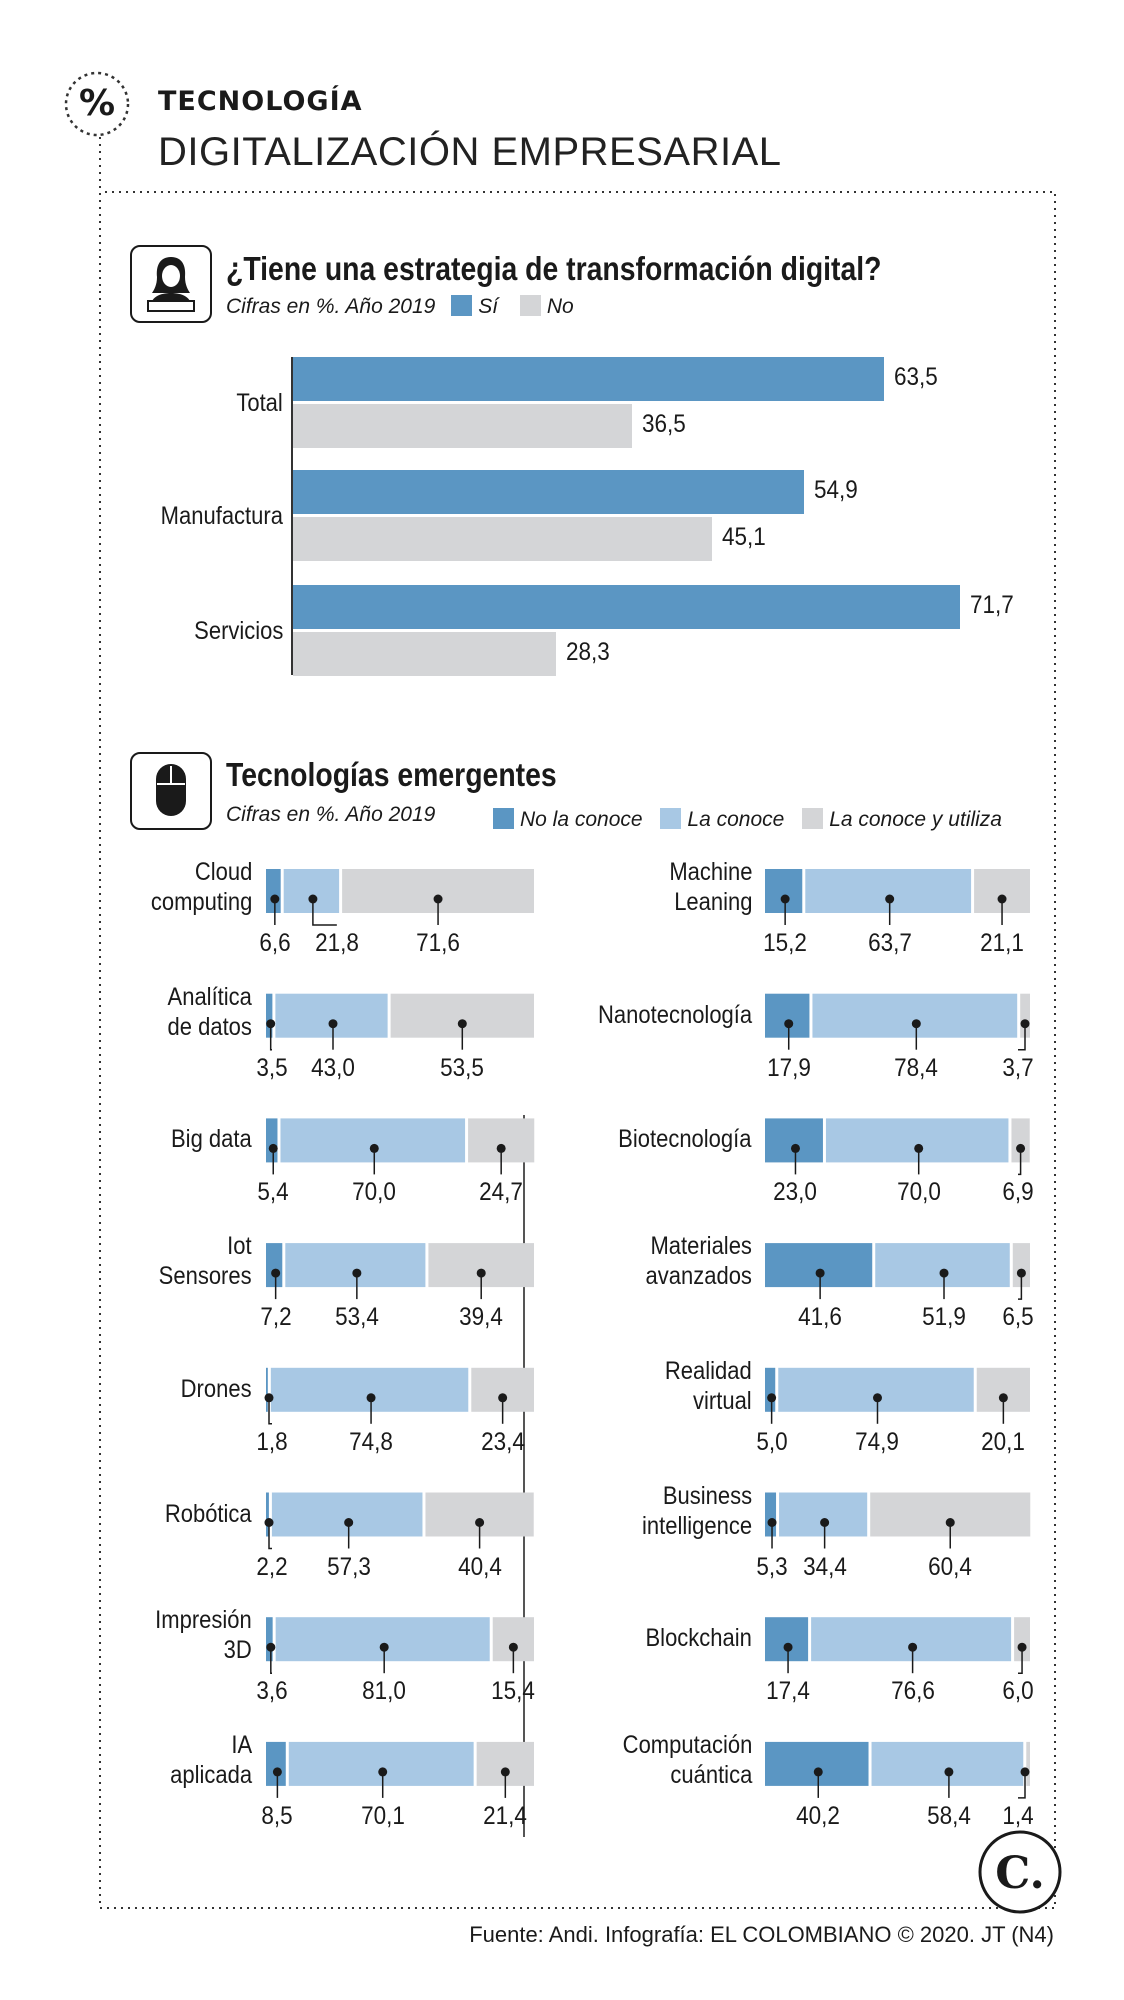 The height and width of the screenshot is (2000, 1124). I want to click on technology-value-label: 3,6, so click(272, 1691).